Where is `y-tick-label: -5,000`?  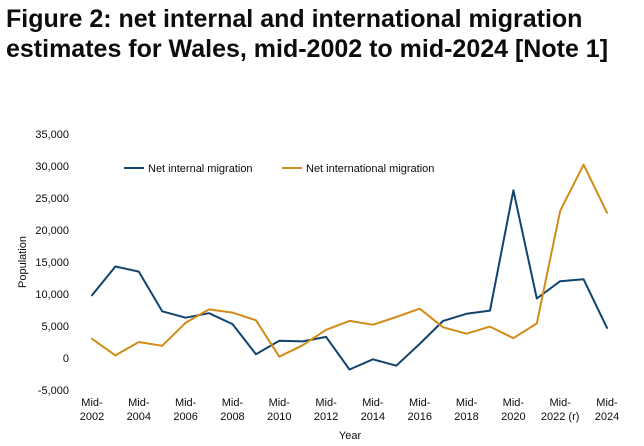
y-tick-label: -5,000 is located at coordinates (53, 391).